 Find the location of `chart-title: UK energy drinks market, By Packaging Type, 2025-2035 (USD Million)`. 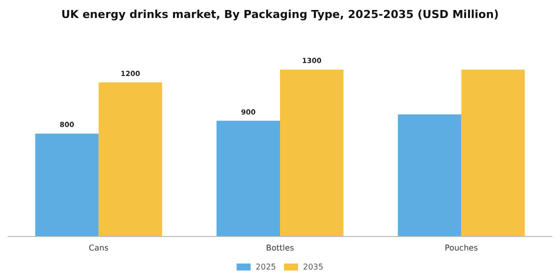

chart-title: UK energy drinks market, By Packaging Type, 2025-2035 (USD Million) is located at coordinates (280, 14).